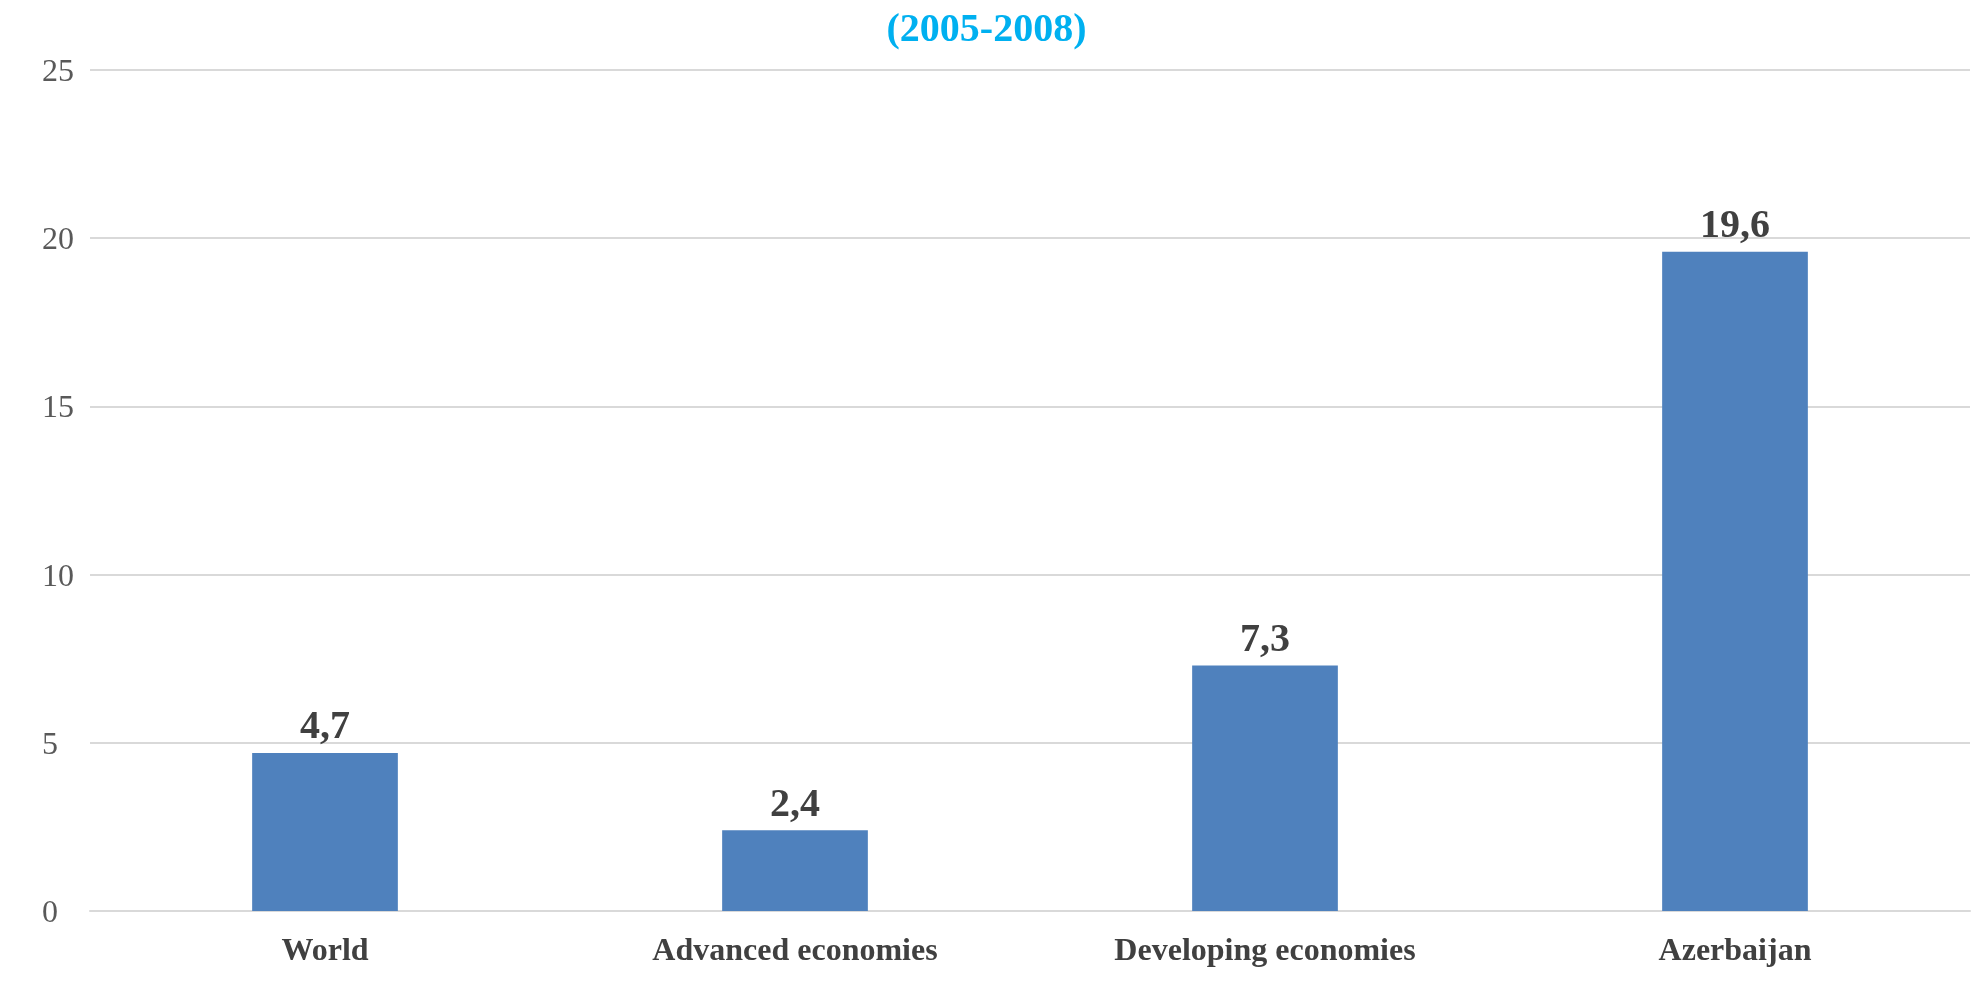 This screenshot has width=1973, height=981. Describe the element at coordinates (1265, 637) in the screenshot. I see `data-label: 7,3` at that location.